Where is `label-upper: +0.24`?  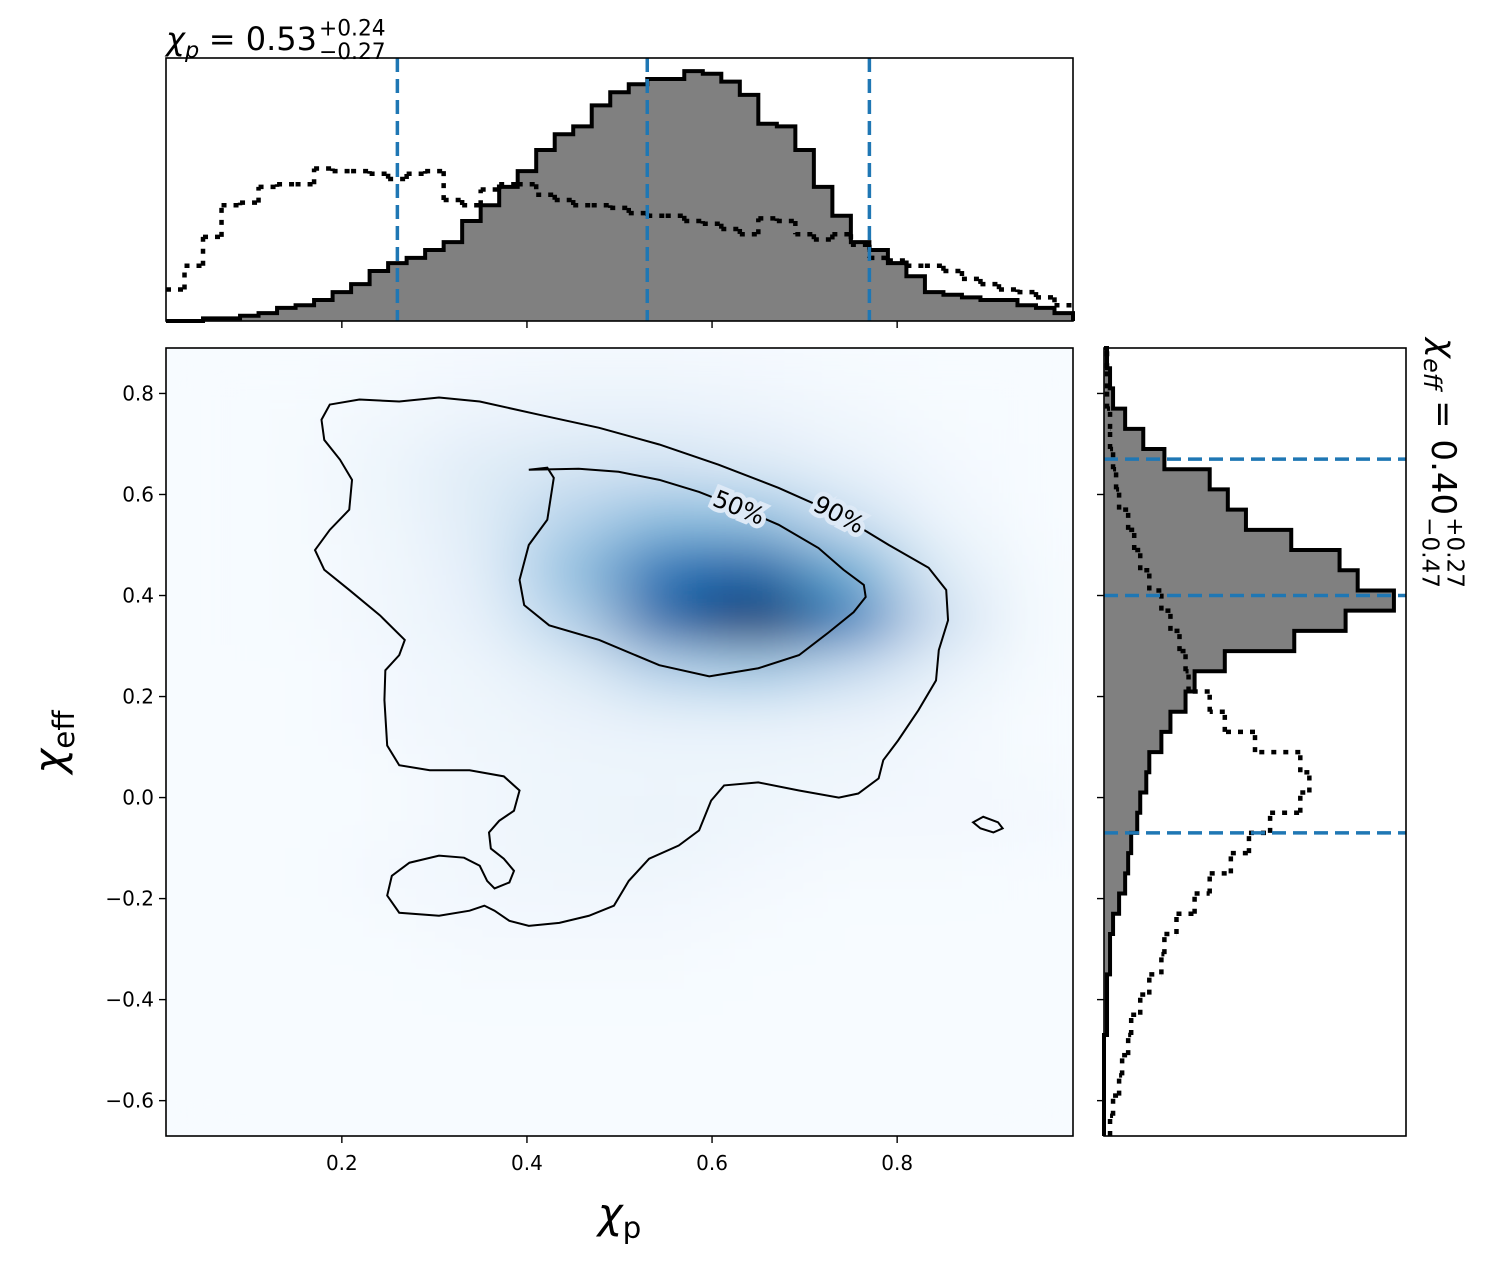
label-upper: +0.24 is located at coordinates (352, 29).